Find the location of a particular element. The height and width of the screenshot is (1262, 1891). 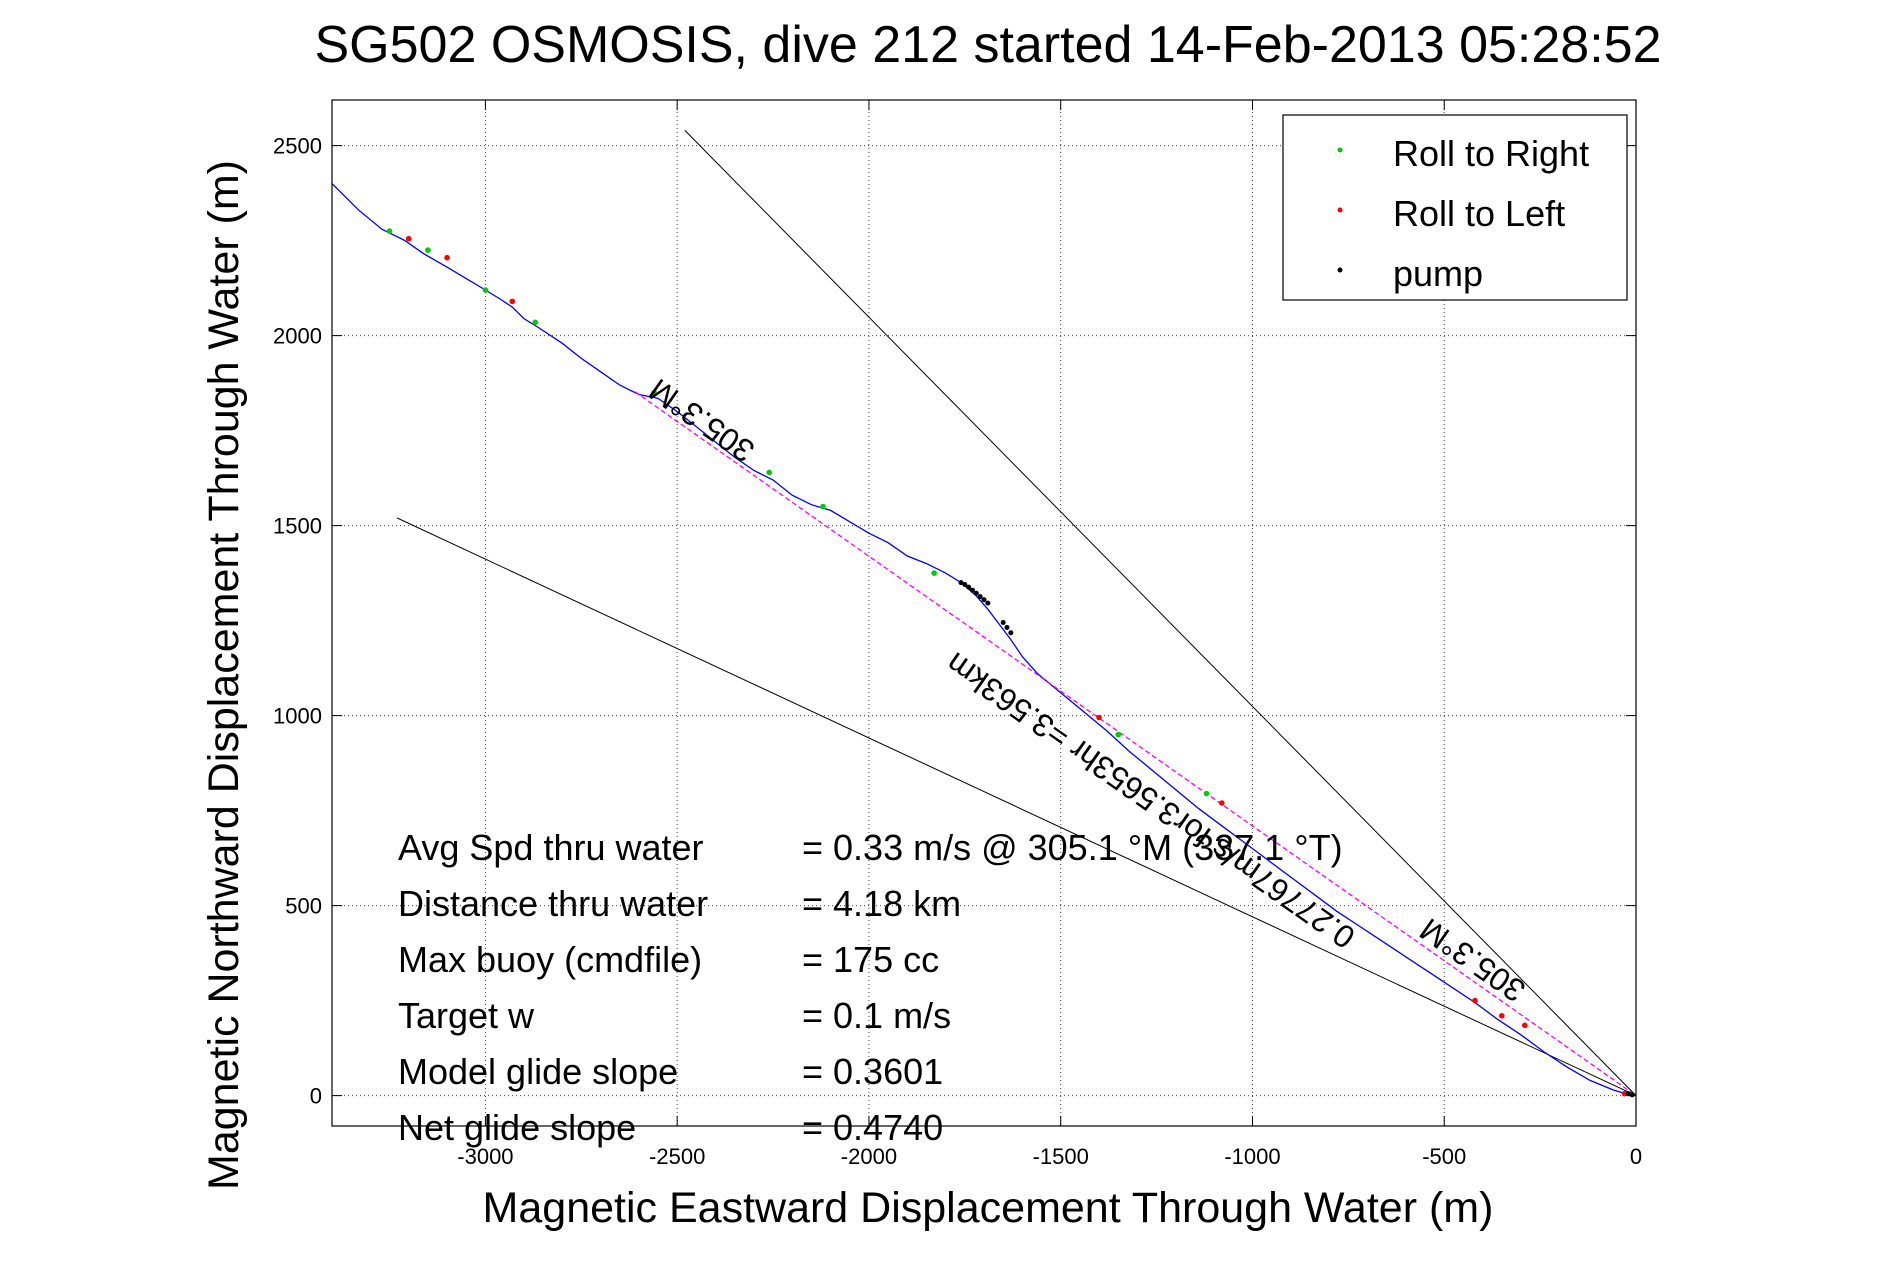

x-tick-label: -1000 is located at coordinates (1252, 1156).